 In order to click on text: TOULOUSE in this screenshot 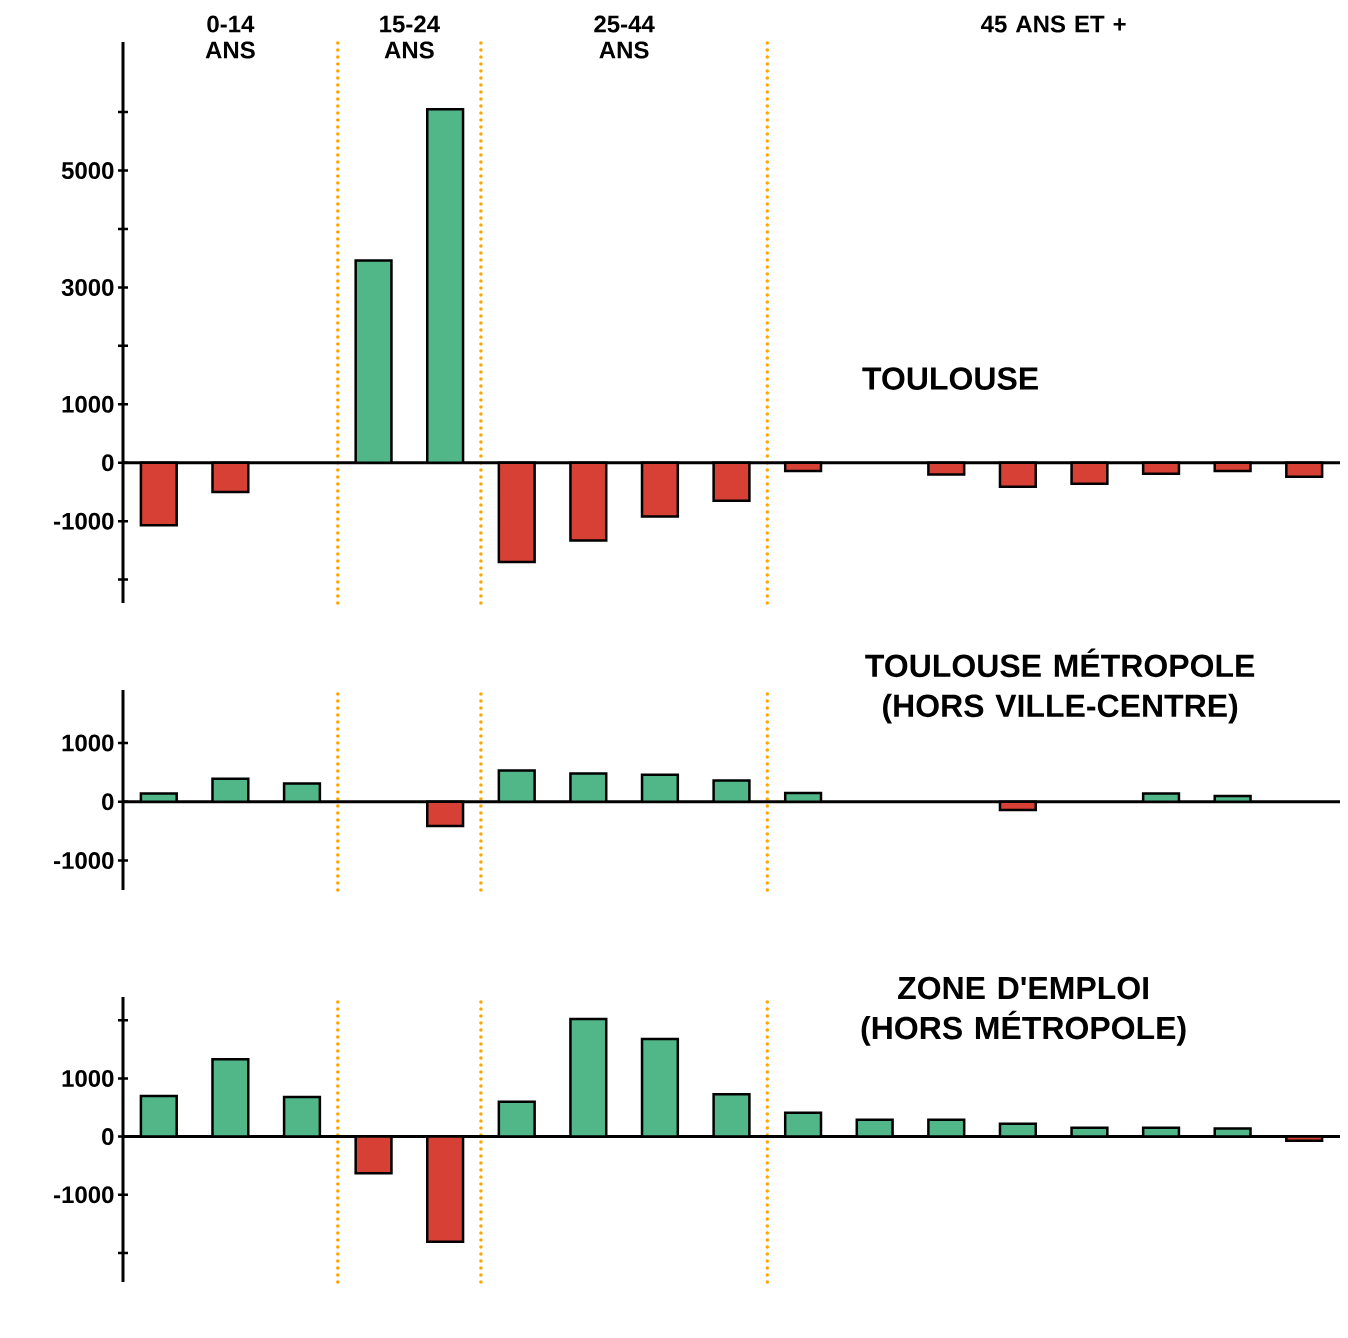, I will do `click(950, 378)`.